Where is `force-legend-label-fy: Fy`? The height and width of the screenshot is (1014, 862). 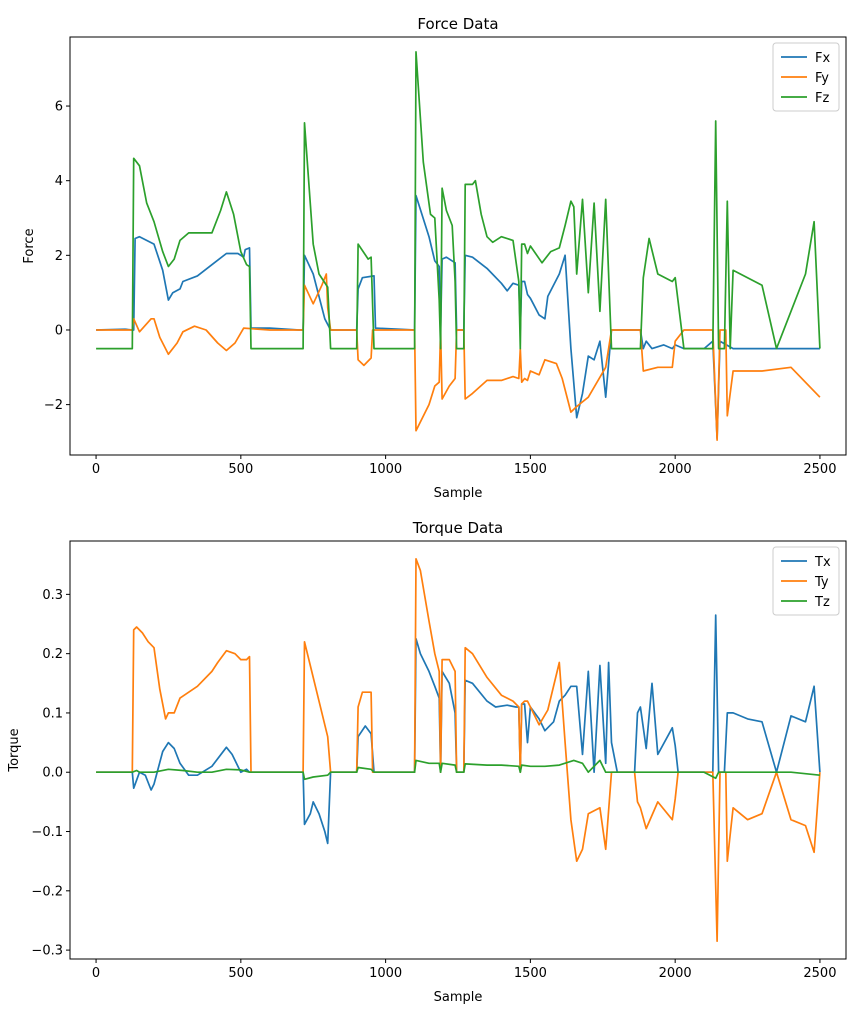
force-legend-label-fy: Fy is located at coordinates (822, 78).